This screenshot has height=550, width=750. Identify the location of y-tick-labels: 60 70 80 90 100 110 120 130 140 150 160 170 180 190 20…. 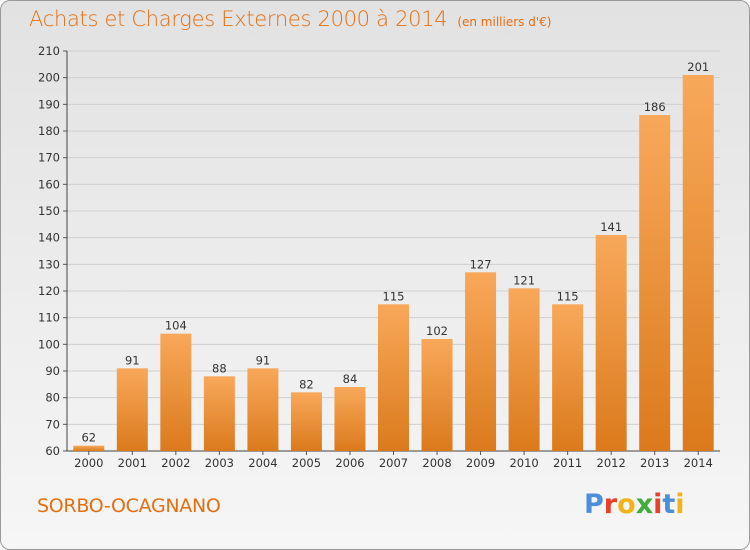
(49, 251).